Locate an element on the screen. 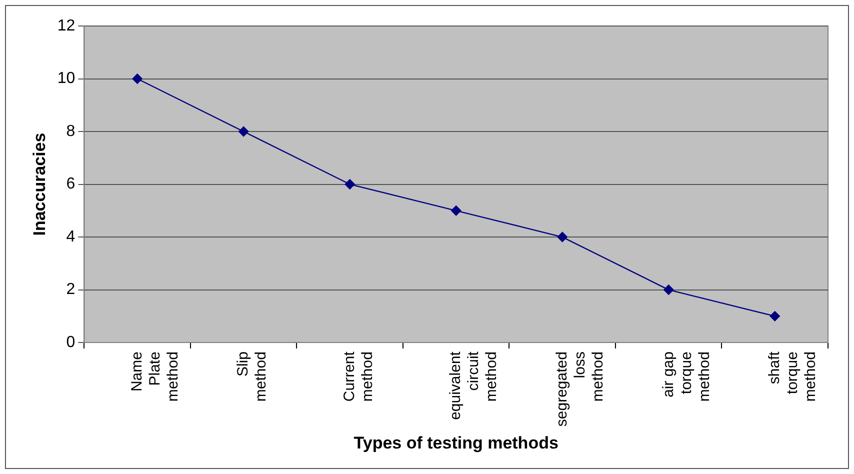 This screenshot has height=474, width=854. x-tick-label: Current method is located at coordinates (358, 376).